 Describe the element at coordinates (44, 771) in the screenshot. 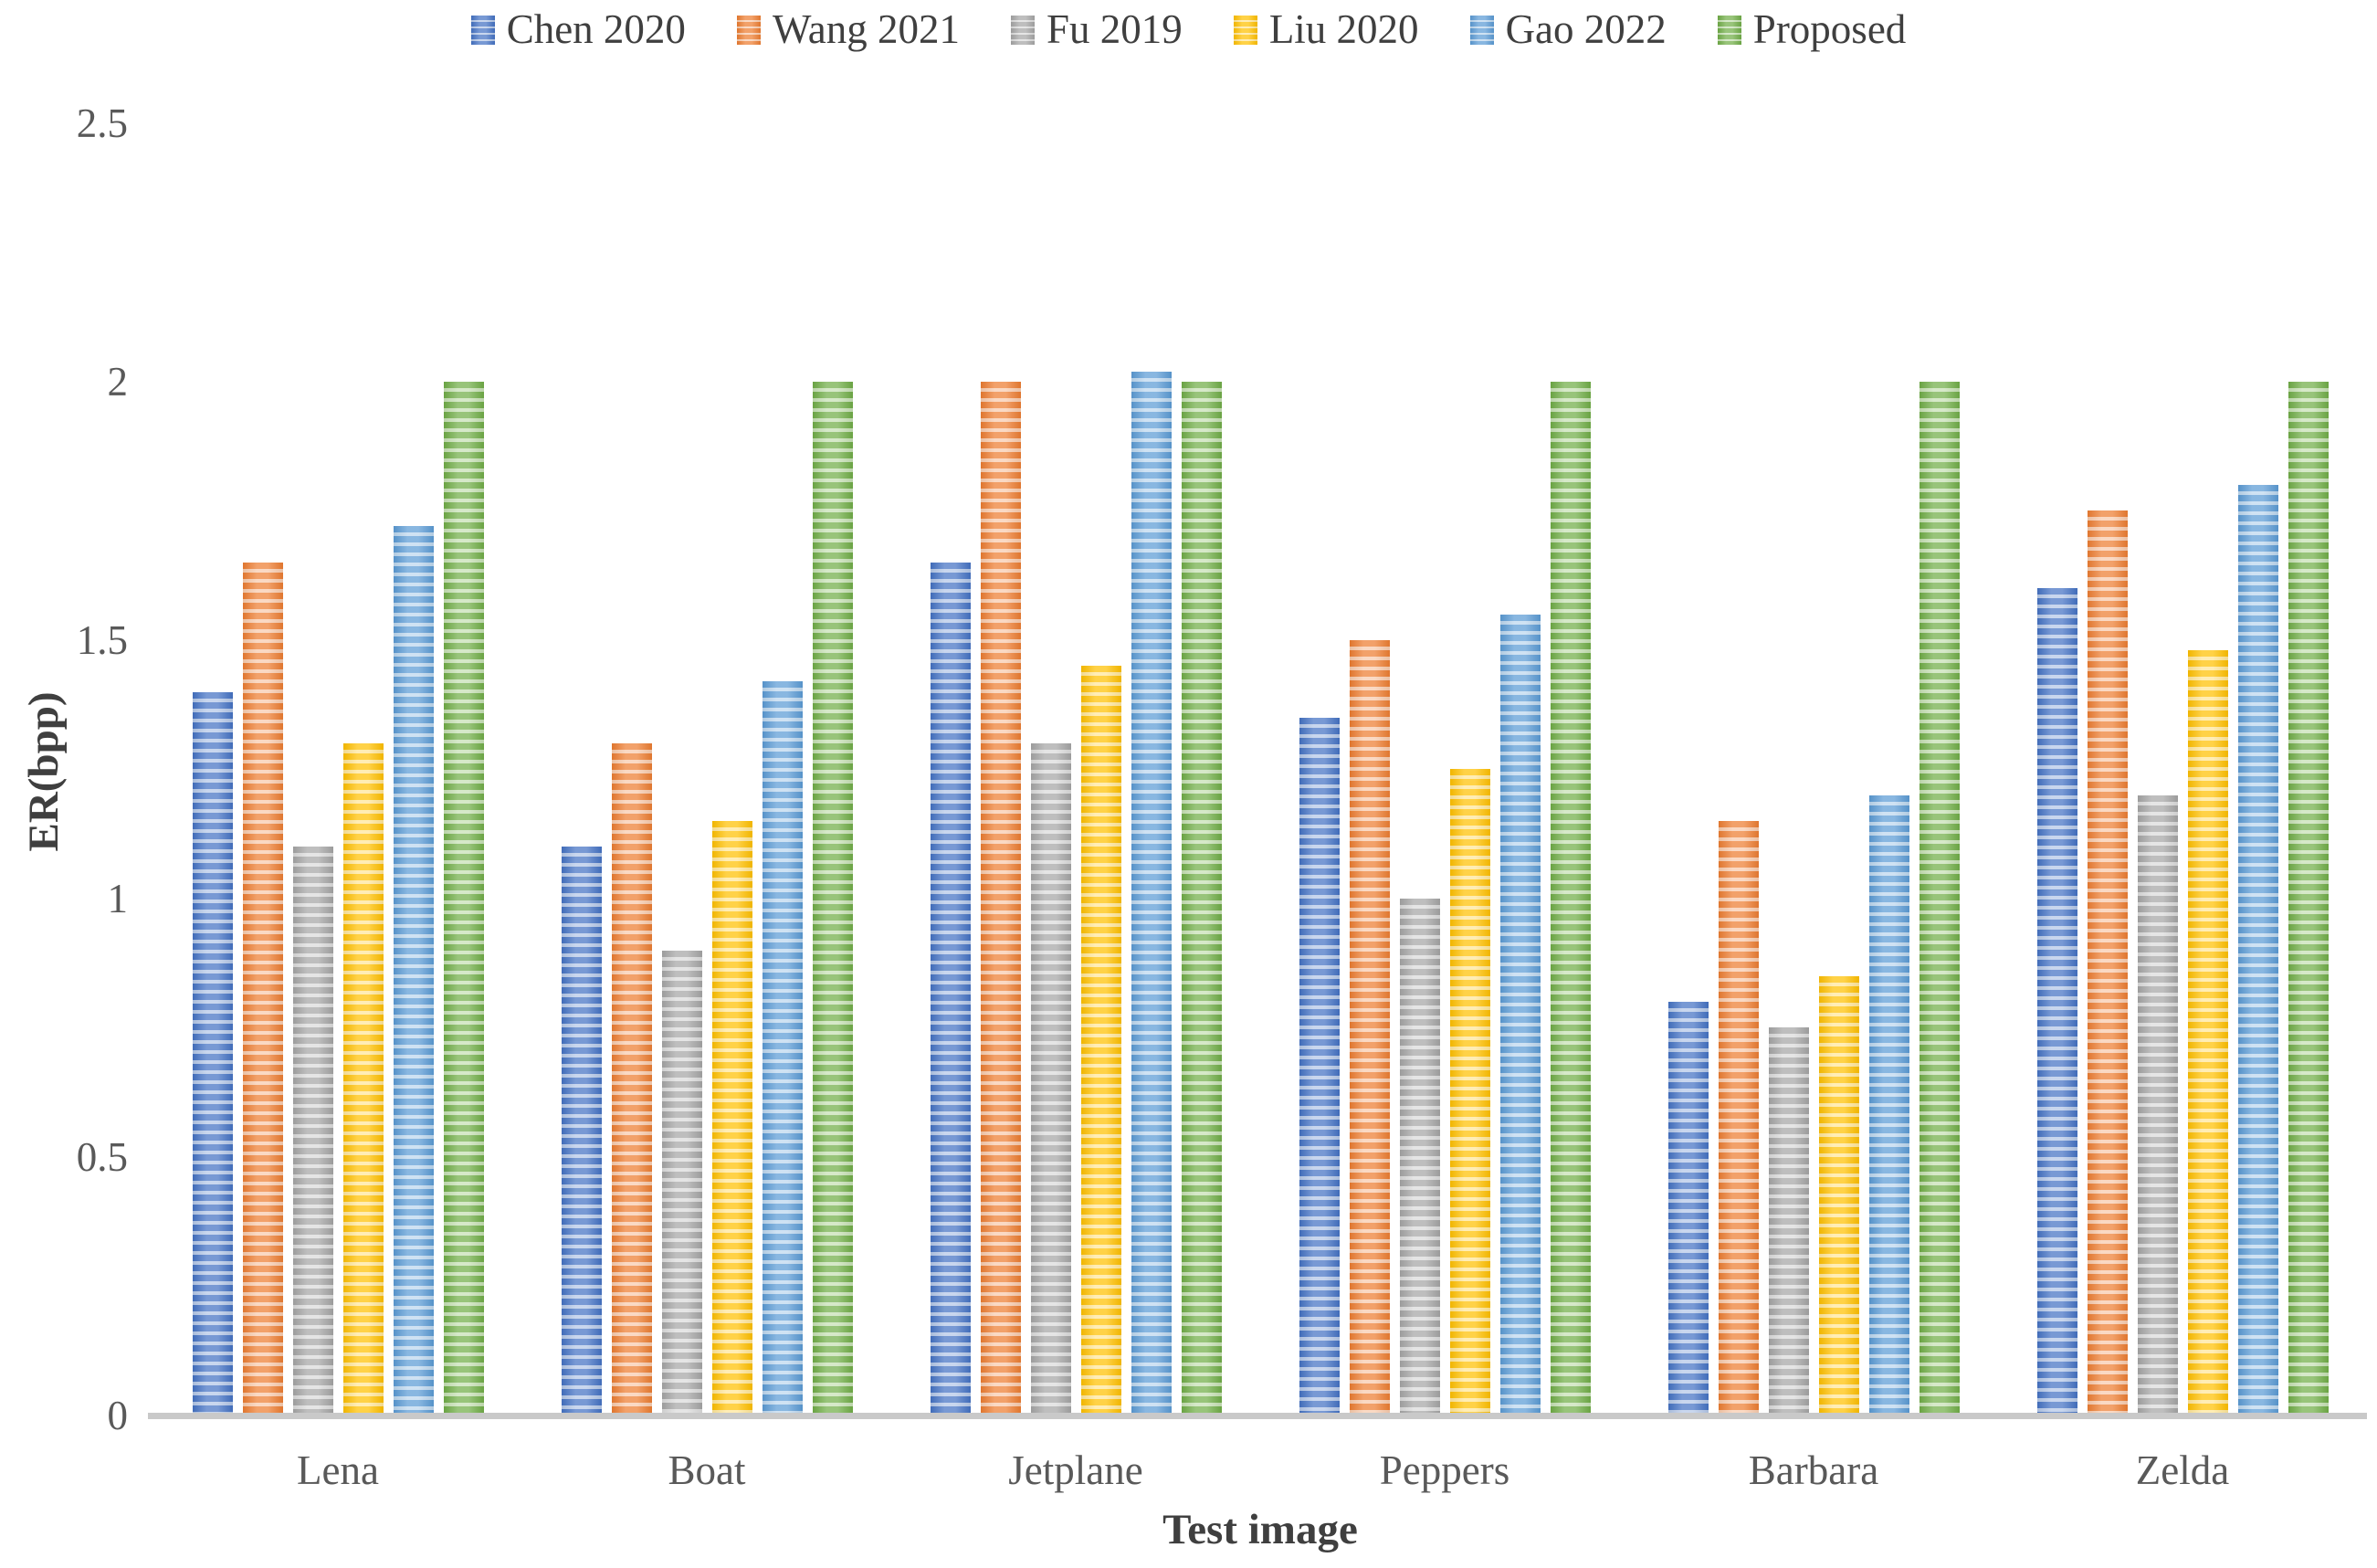

I see `y-axis-title: ER(bpp)` at that location.